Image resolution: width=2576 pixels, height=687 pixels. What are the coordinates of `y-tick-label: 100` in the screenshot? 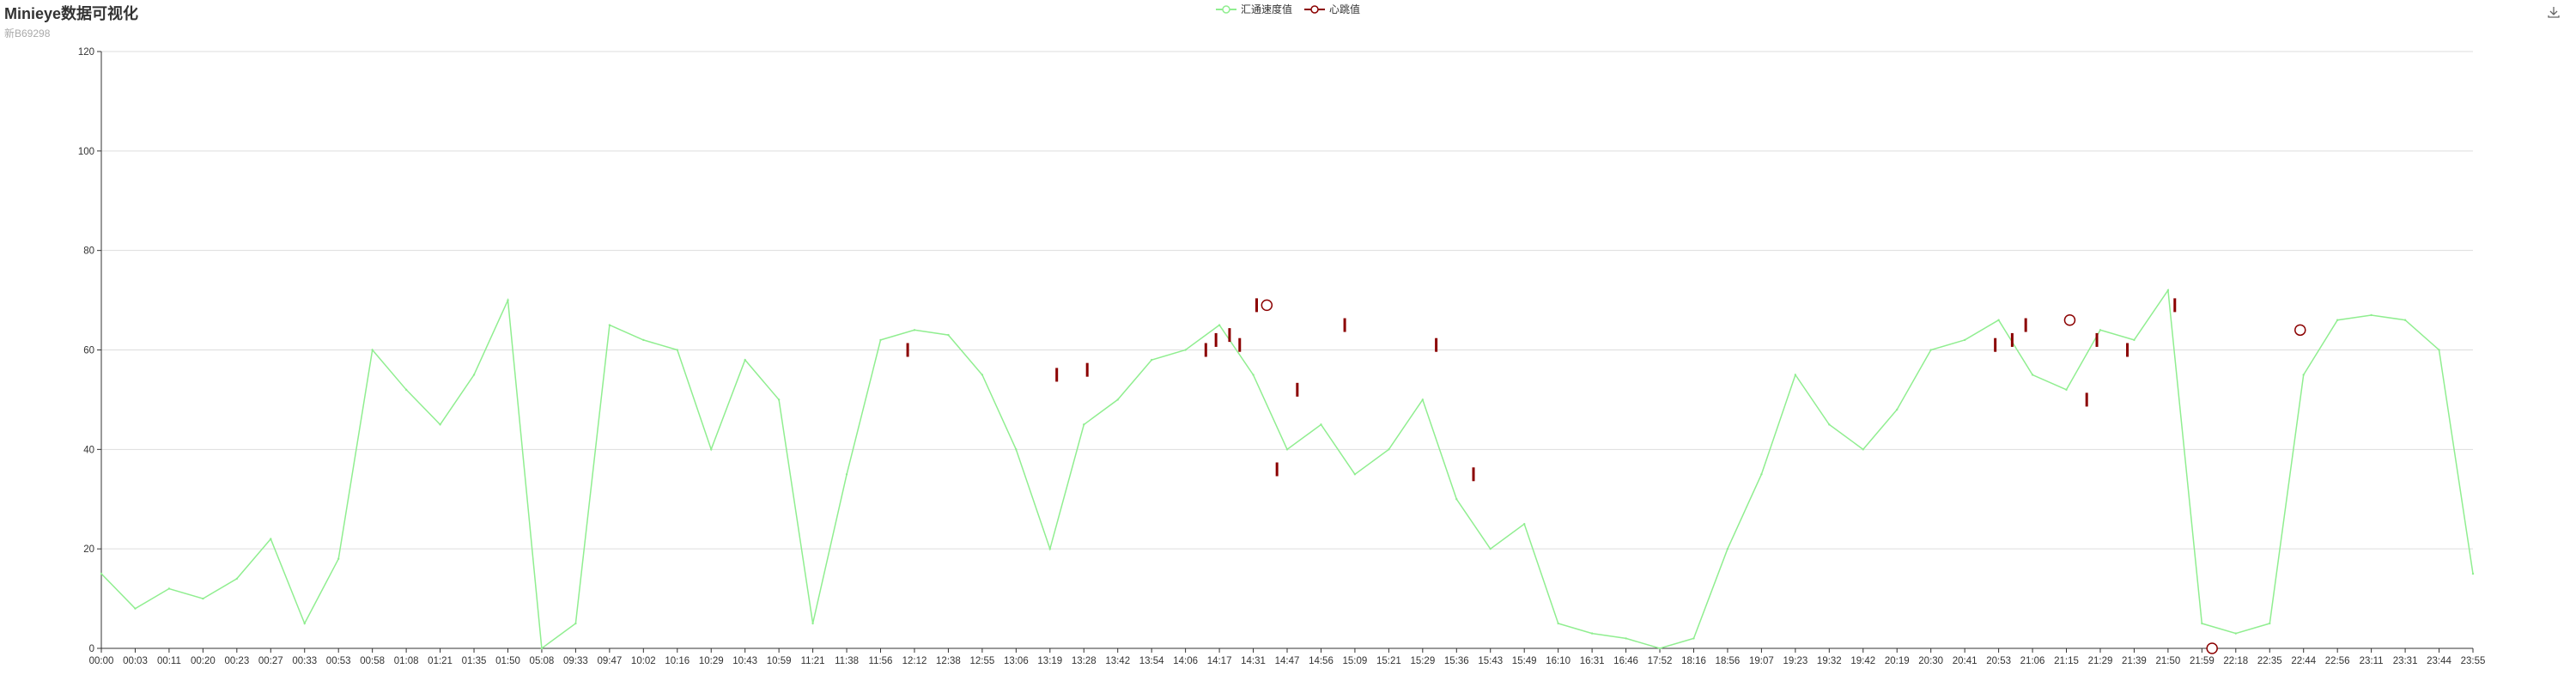 It's located at (86, 152).